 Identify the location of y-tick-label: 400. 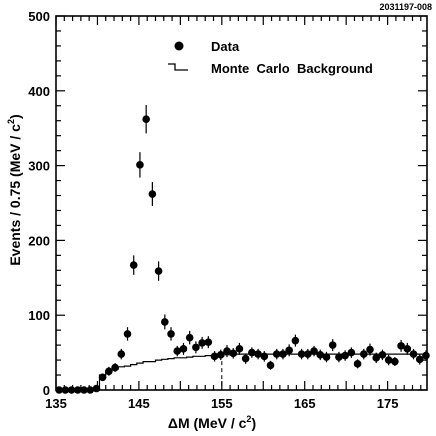
(39, 91).